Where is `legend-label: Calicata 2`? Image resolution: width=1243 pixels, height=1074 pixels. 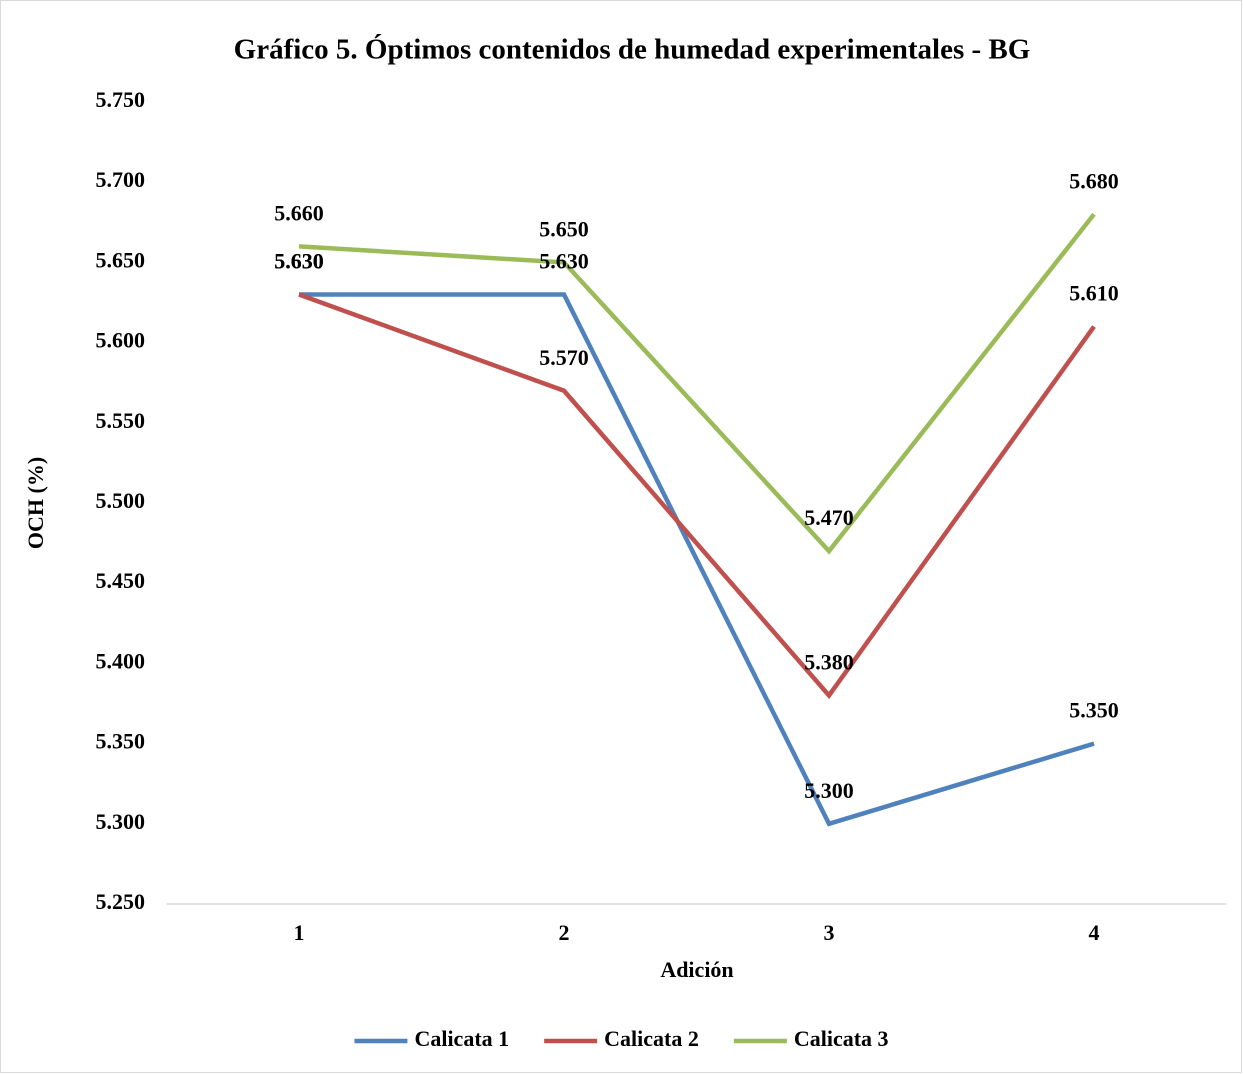
legend-label: Calicata 2 is located at coordinates (651, 1038).